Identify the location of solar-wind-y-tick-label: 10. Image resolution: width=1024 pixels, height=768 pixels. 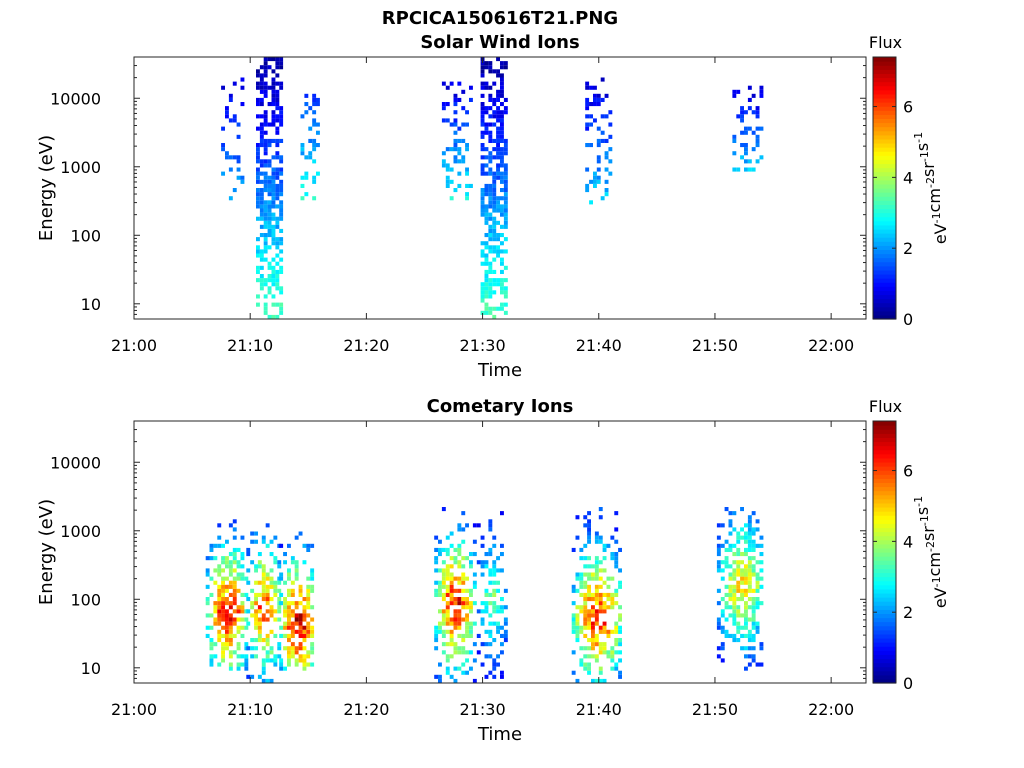
(91, 304).